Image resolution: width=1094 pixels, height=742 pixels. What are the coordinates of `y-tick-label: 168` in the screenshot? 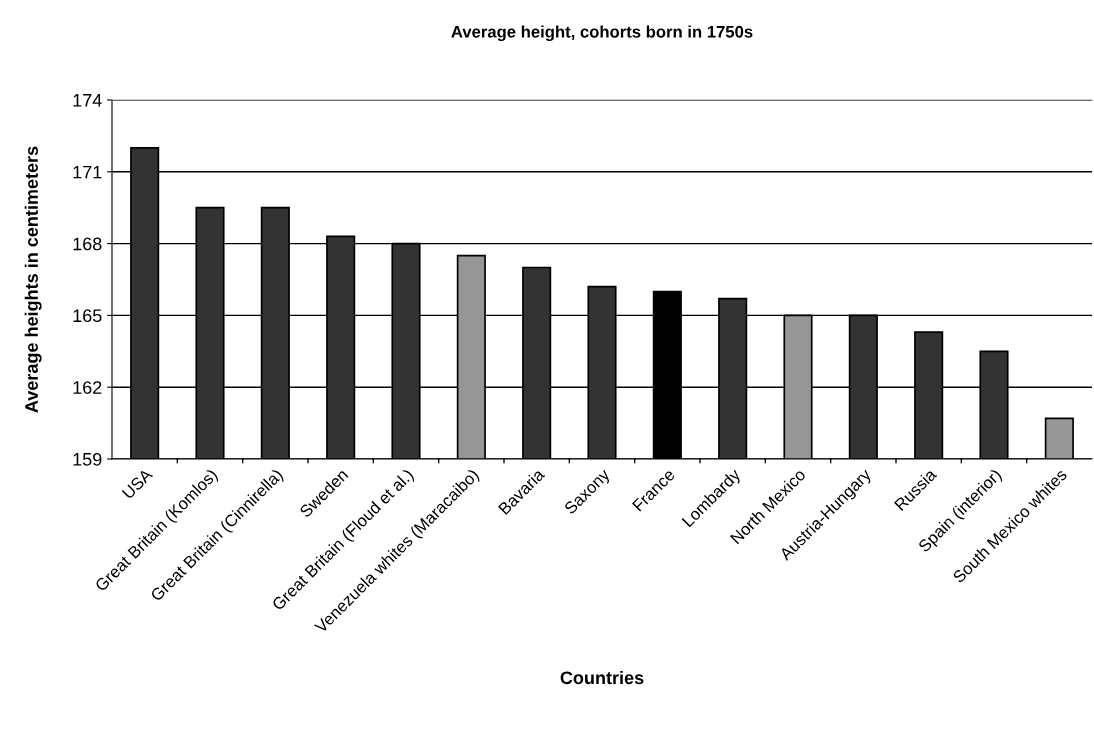 It's located at (87, 244).